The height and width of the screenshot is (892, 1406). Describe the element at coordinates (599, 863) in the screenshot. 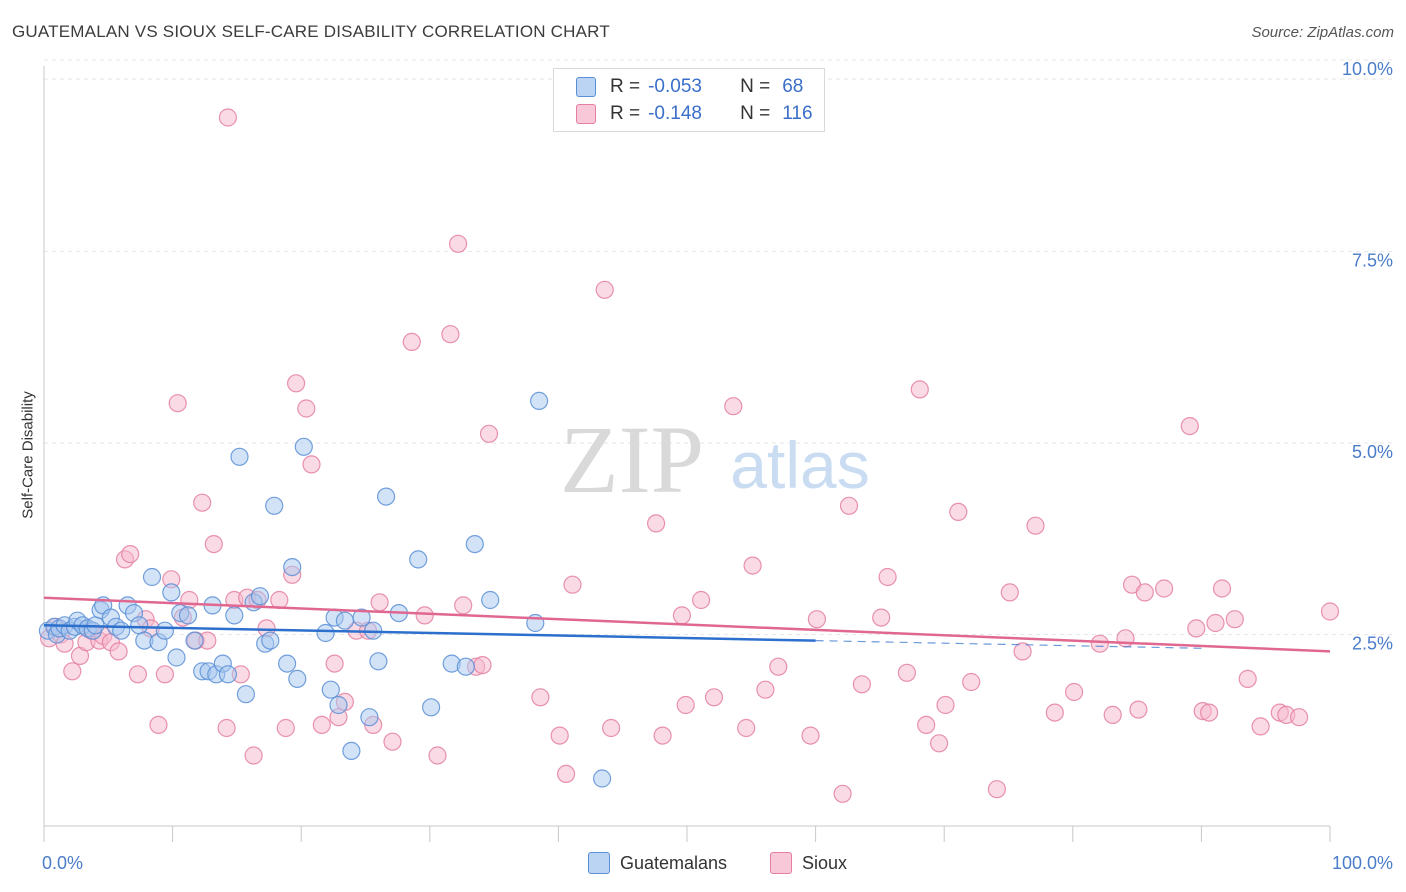

I see `guatemalans-swatch` at that location.